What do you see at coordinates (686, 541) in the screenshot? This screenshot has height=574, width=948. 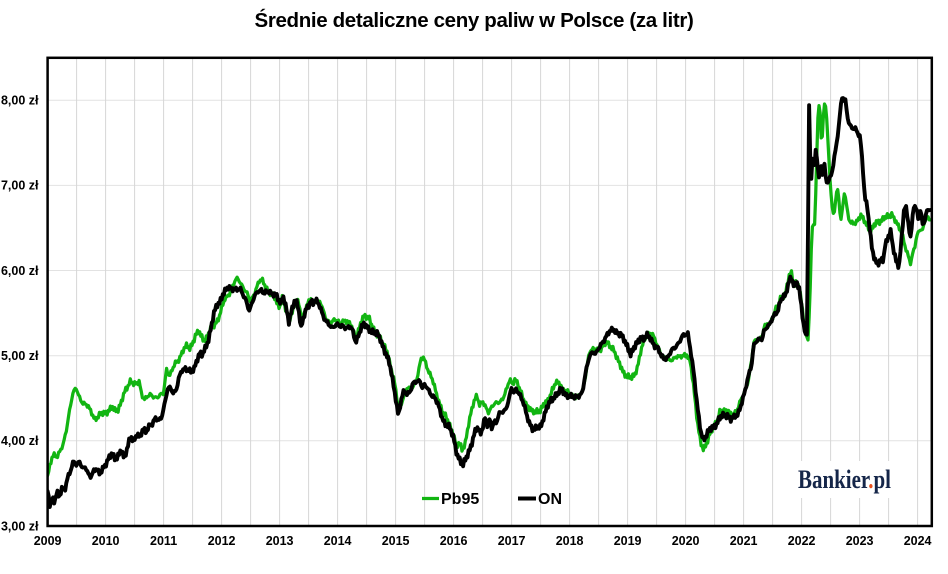 I see `svg-text: 2020` at bounding box center [686, 541].